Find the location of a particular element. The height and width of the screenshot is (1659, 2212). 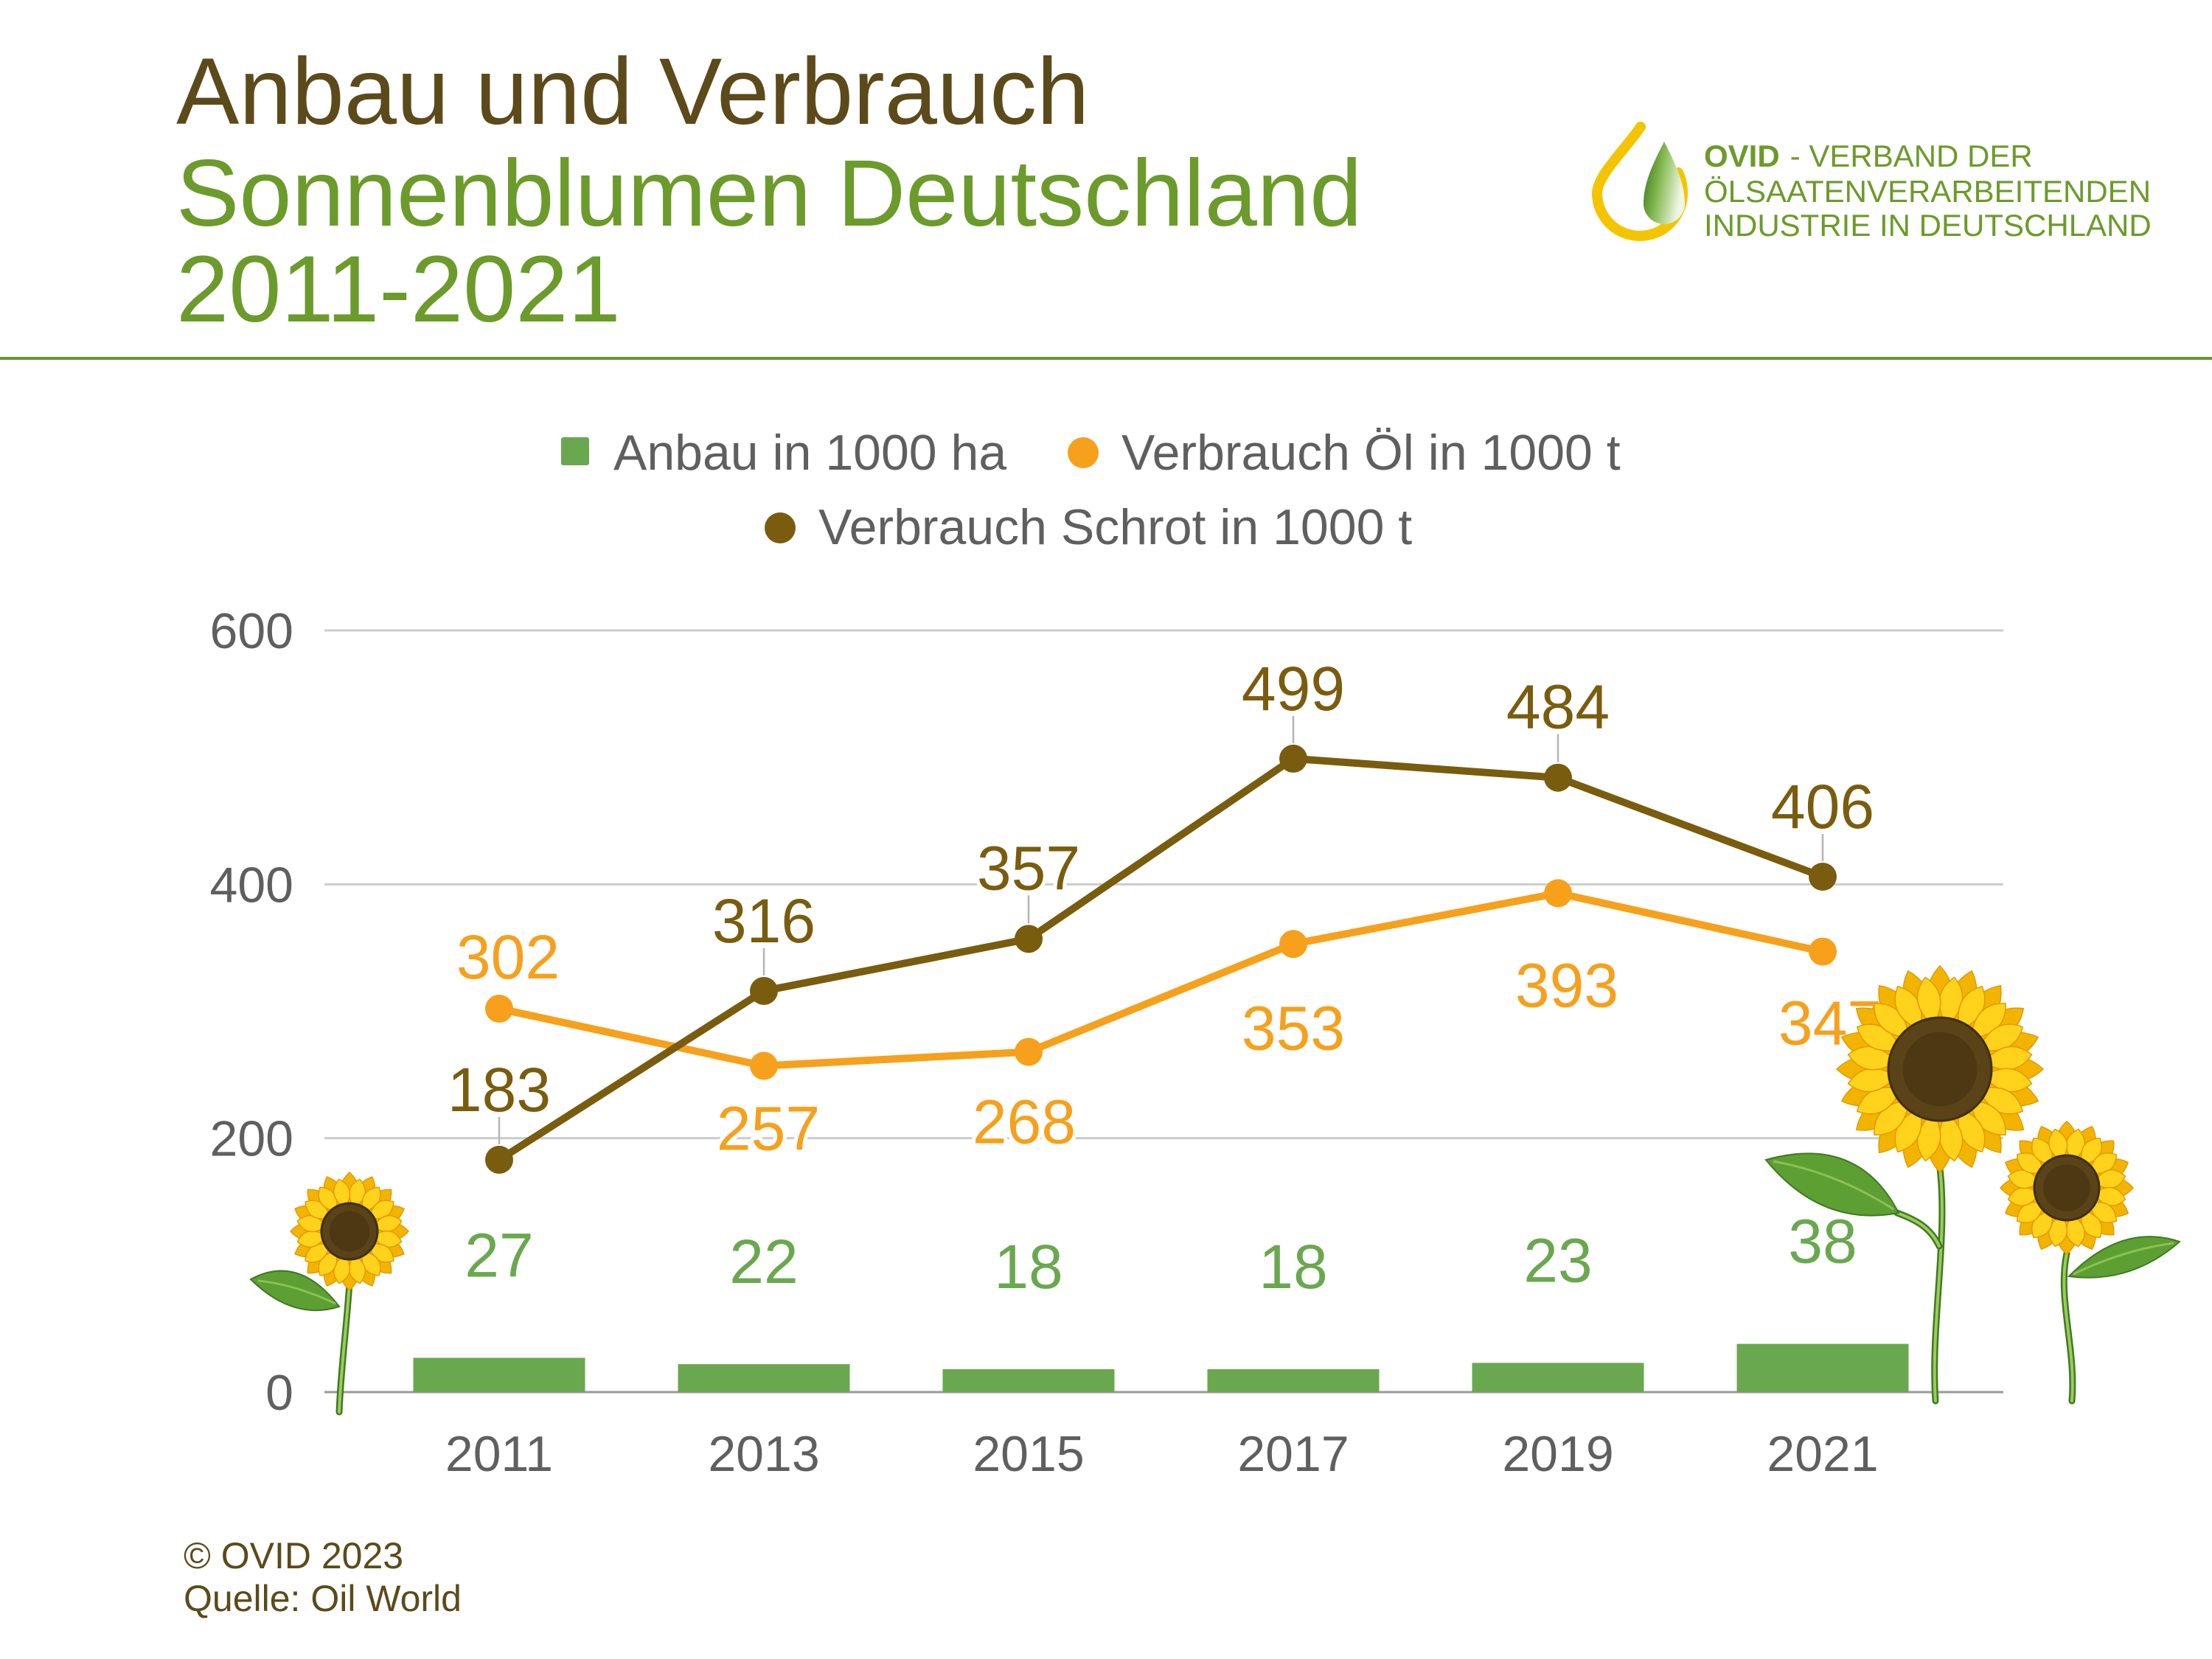

legend-swatch-square is located at coordinates (575, 451).